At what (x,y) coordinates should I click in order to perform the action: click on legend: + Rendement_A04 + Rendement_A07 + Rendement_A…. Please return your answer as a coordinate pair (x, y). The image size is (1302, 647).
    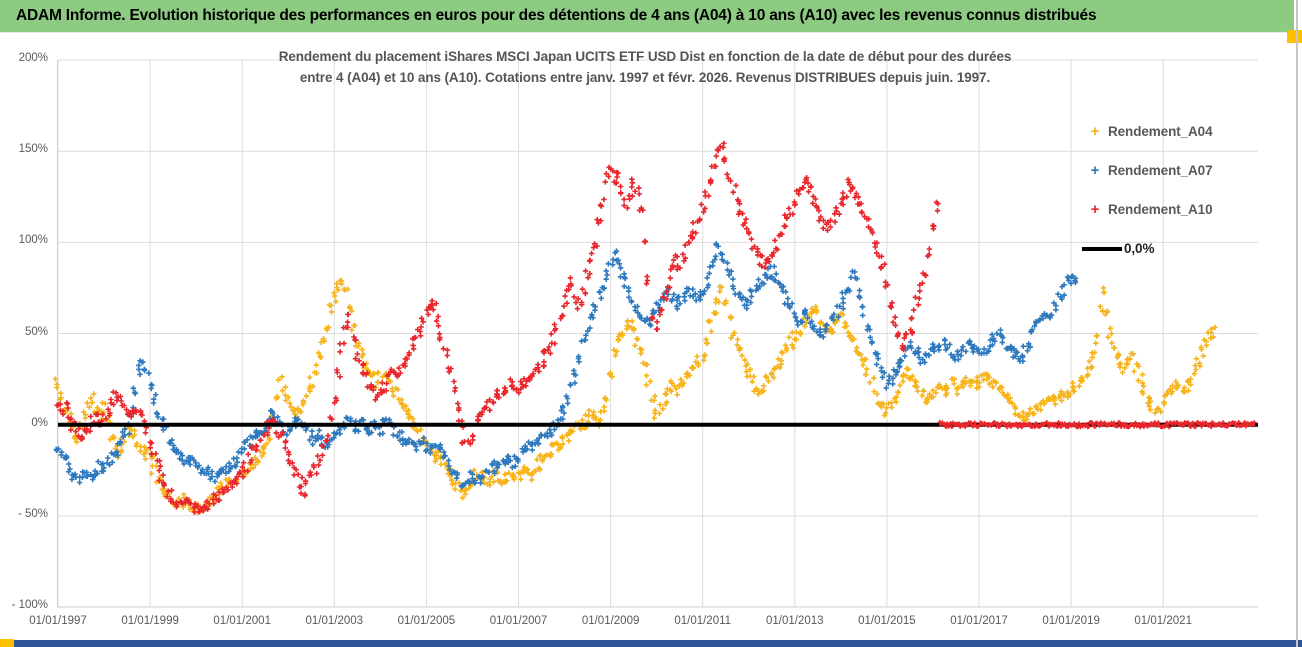
    Looking at the image, I should click on (1147, 190).